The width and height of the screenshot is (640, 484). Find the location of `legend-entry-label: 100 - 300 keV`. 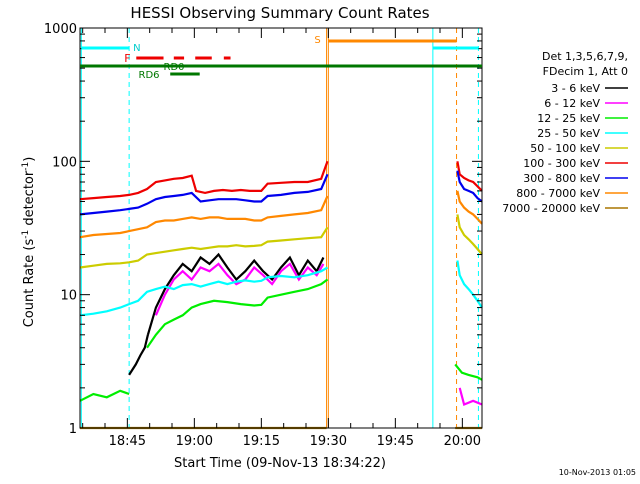

legend-entry-label: 100 - 300 keV is located at coordinates (561, 163).